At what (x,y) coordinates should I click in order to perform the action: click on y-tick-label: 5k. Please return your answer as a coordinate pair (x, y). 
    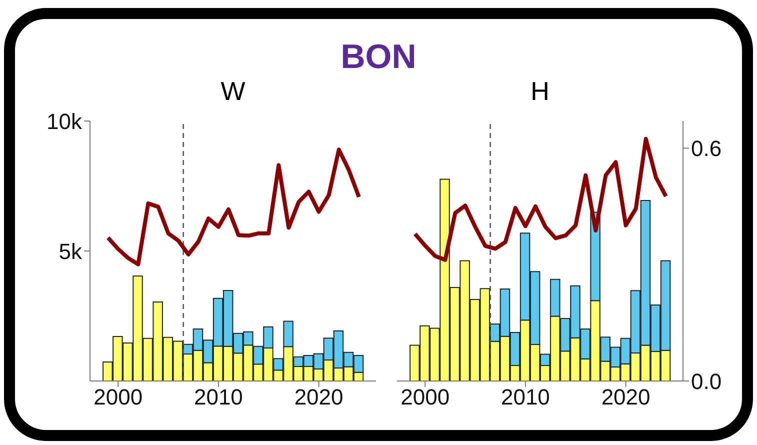
    Looking at the image, I should click on (70, 251).